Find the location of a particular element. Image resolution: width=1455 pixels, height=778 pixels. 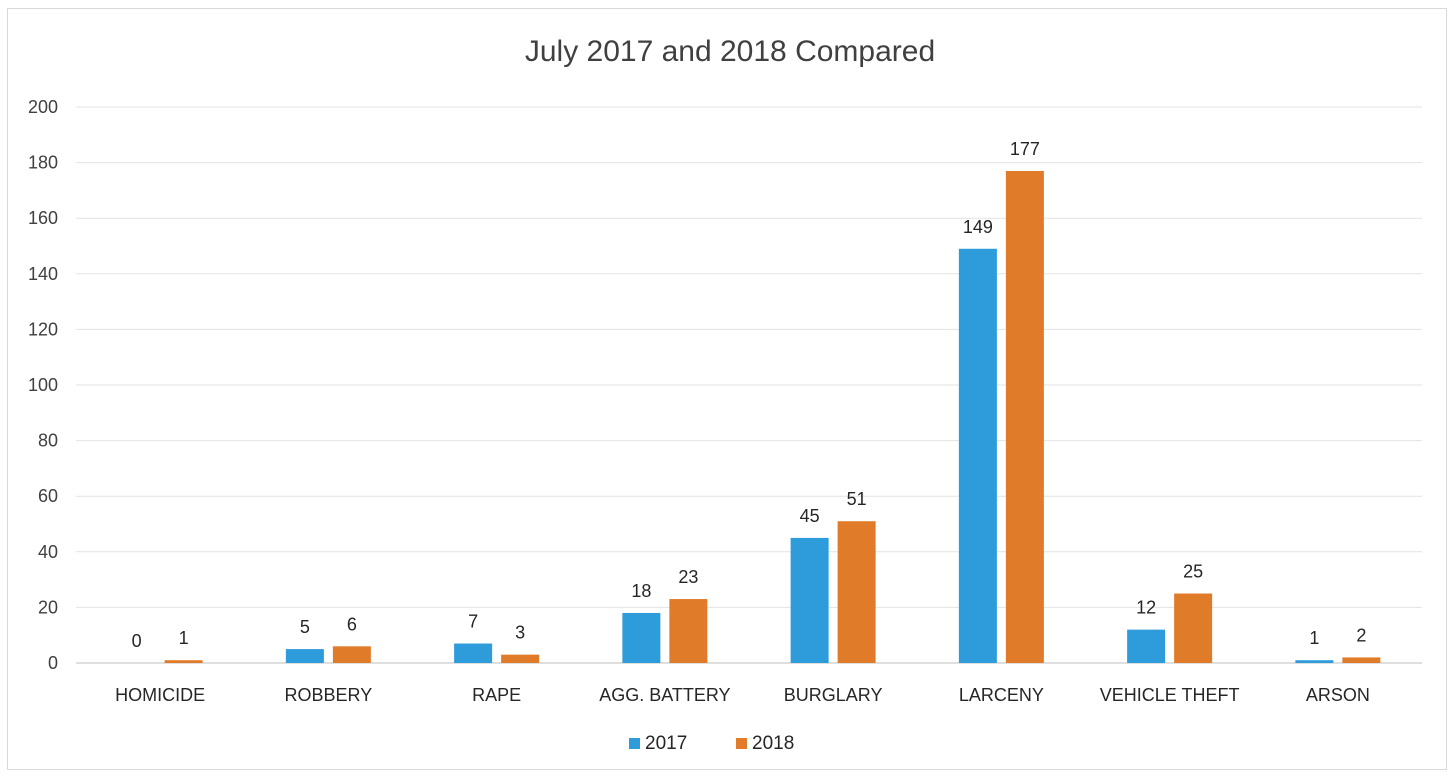

data-label: 6 is located at coordinates (352, 624).